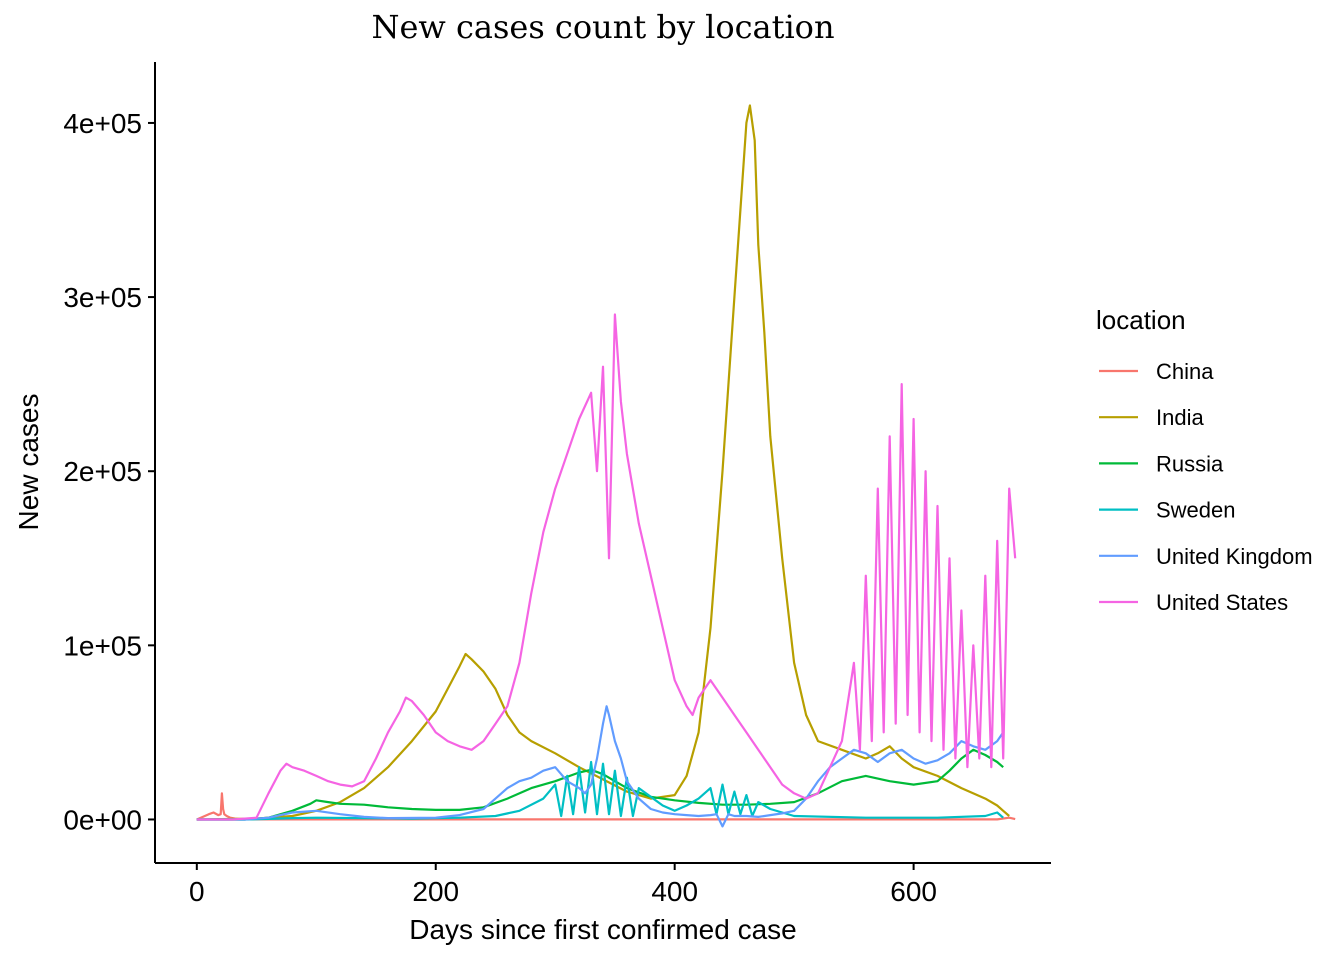 This screenshot has width=1344, height=960. What do you see at coordinates (102, 645) in the screenshot?
I see `y-tick-label: 1e+05` at bounding box center [102, 645].